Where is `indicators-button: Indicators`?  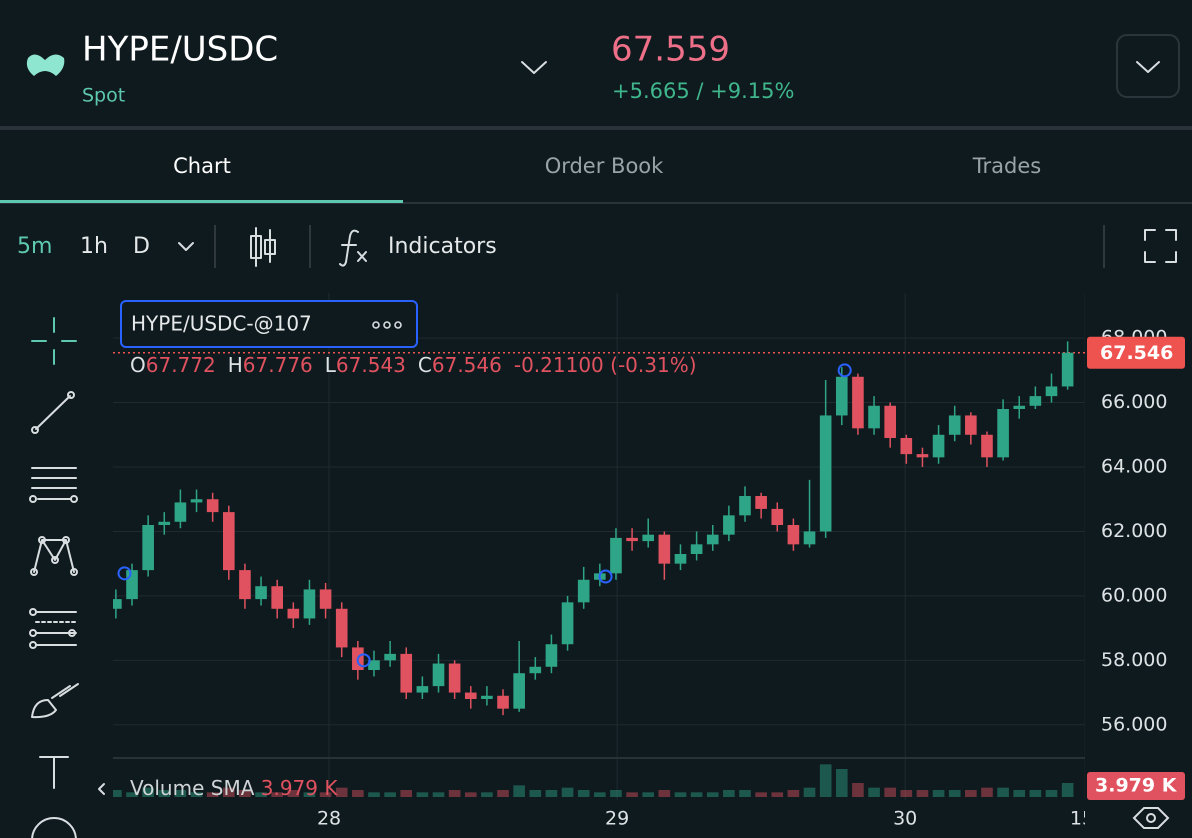 indicators-button: Indicators is located at coordinates (442, 246).